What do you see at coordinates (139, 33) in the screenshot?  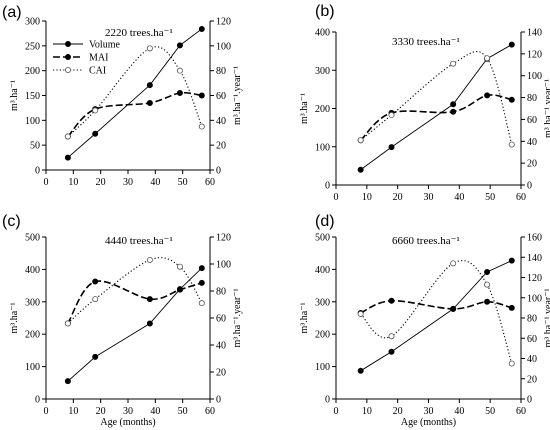 I see `panel-title: 2220 trees.ha⁻¹` at bounding box center [139, 33].